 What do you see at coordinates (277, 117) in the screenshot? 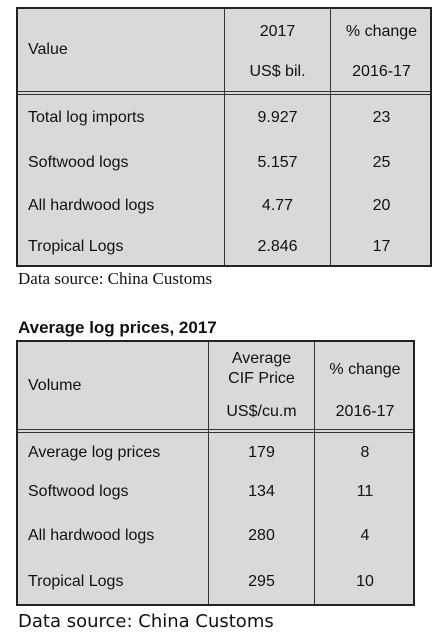
I see `row-value: 9.927` at bounding box center [277, 117].